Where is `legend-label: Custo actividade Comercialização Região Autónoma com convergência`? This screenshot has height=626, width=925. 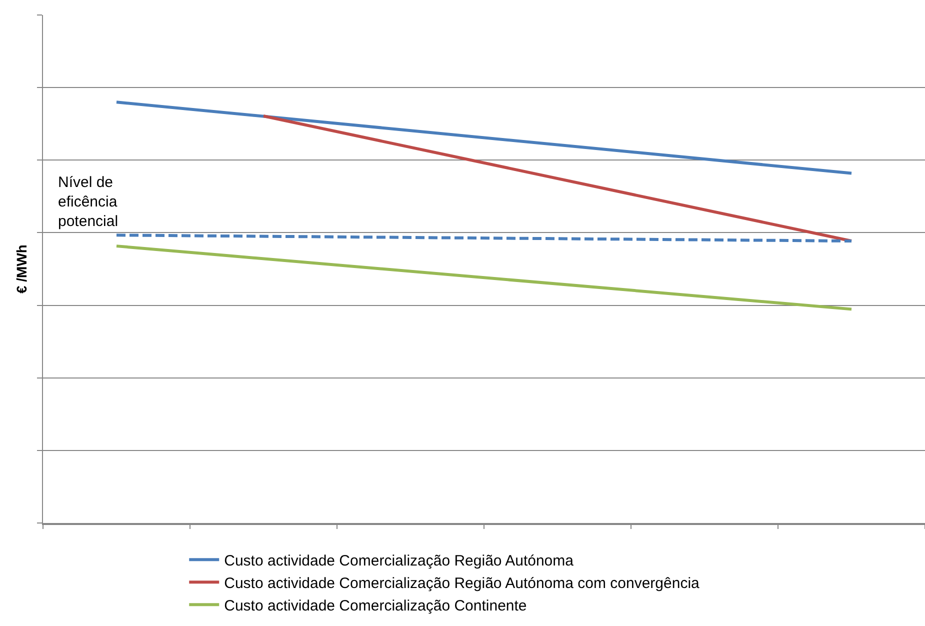 legend-label: Custo actividade Comercialização Região Autónoma com convergência is located at coordinates (462, 583).